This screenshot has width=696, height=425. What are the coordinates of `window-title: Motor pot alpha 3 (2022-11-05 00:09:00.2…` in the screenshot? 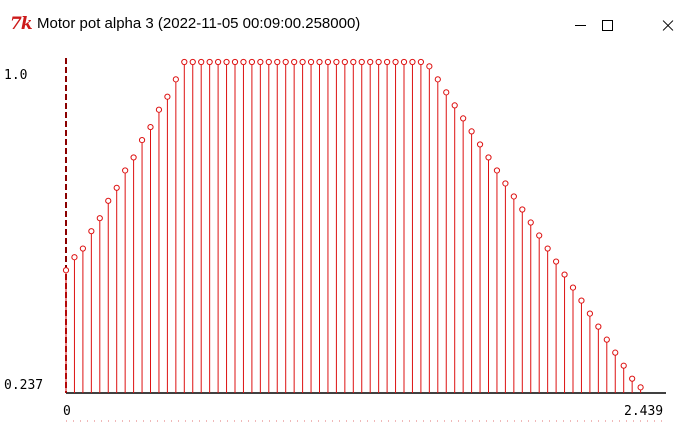 It's located at (199, 23).